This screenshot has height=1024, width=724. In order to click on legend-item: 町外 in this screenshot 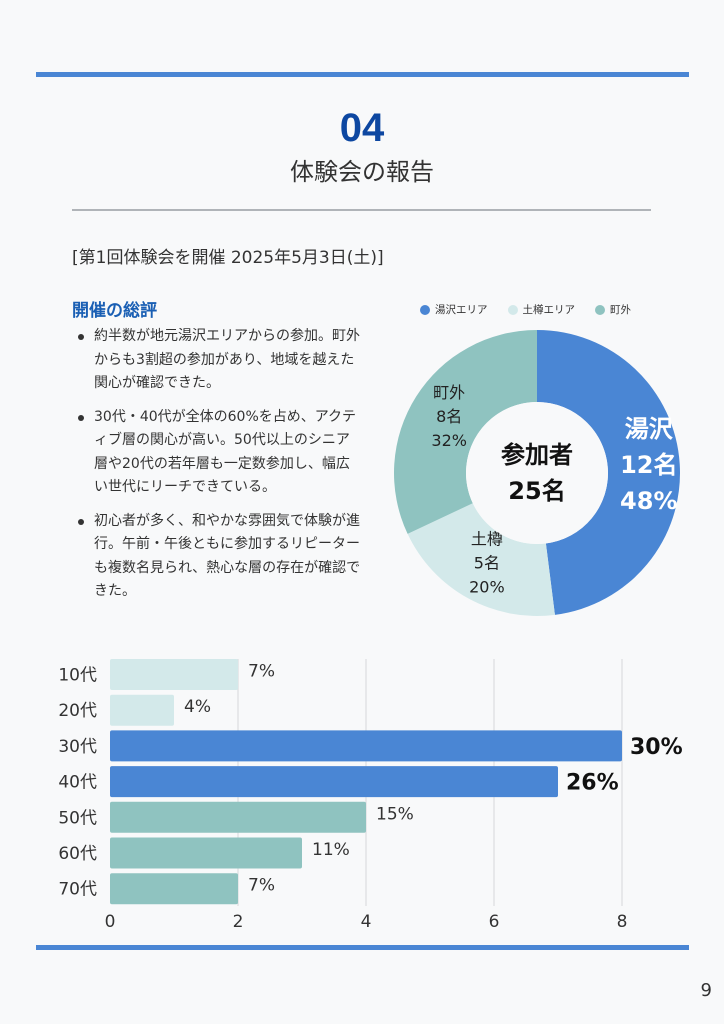, I will do `click(613, 309)`.